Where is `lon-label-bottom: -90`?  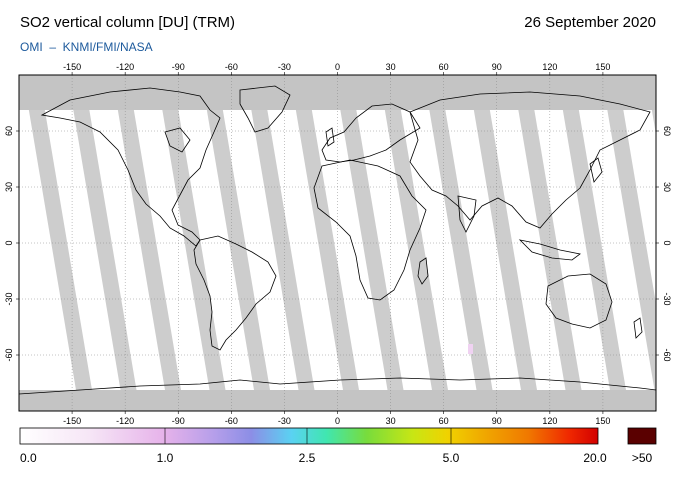 lon-label-bottom: -90 is located at coordinates (178, 421).